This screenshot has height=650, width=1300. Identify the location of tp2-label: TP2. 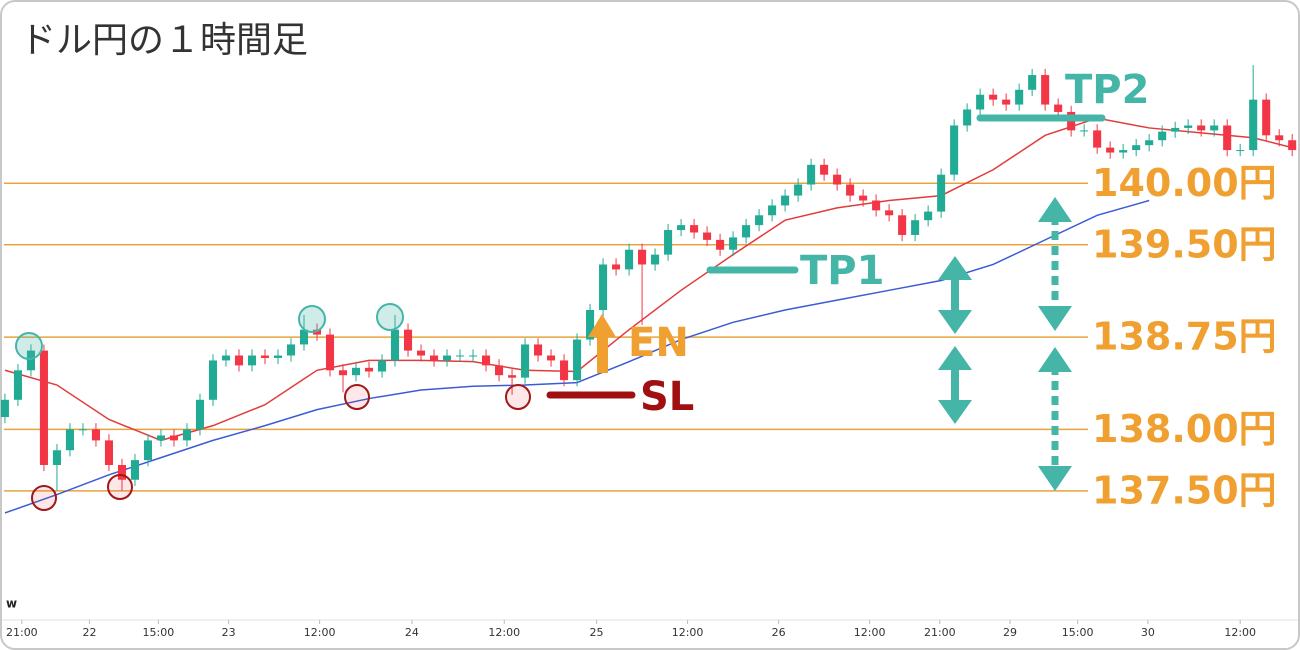
(1107, 90).